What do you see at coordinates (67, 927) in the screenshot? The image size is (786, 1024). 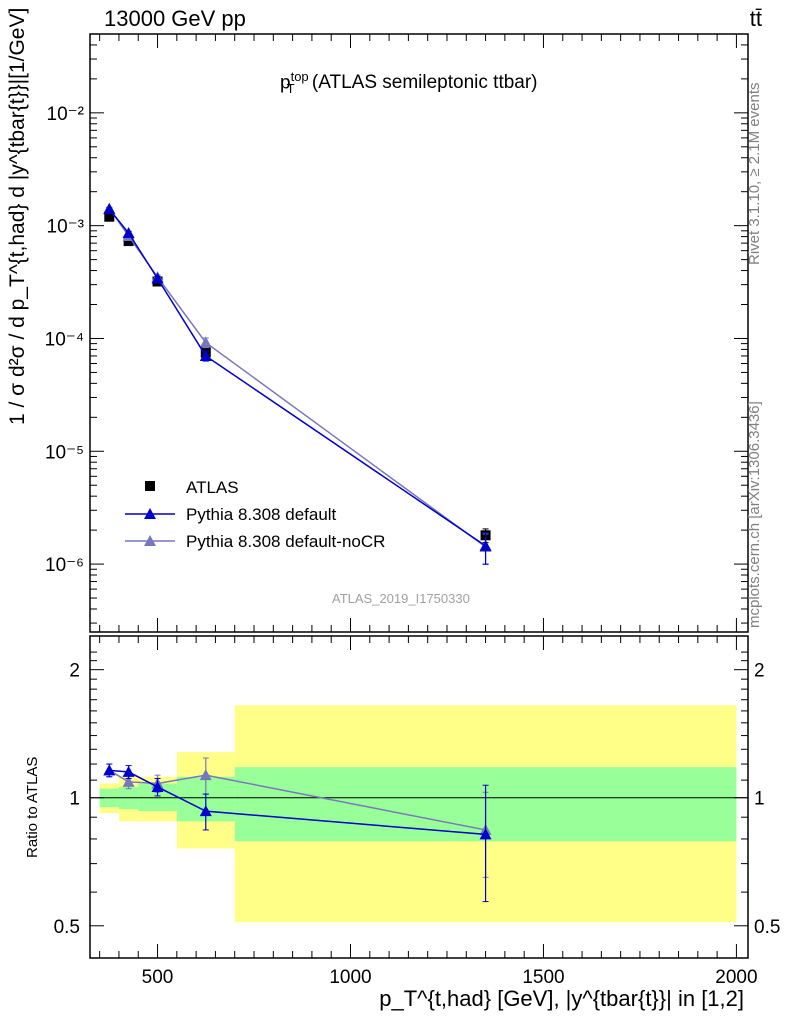 I see `ratio-y-tick-label-left: 0.5` at bounding box center [67, 927].